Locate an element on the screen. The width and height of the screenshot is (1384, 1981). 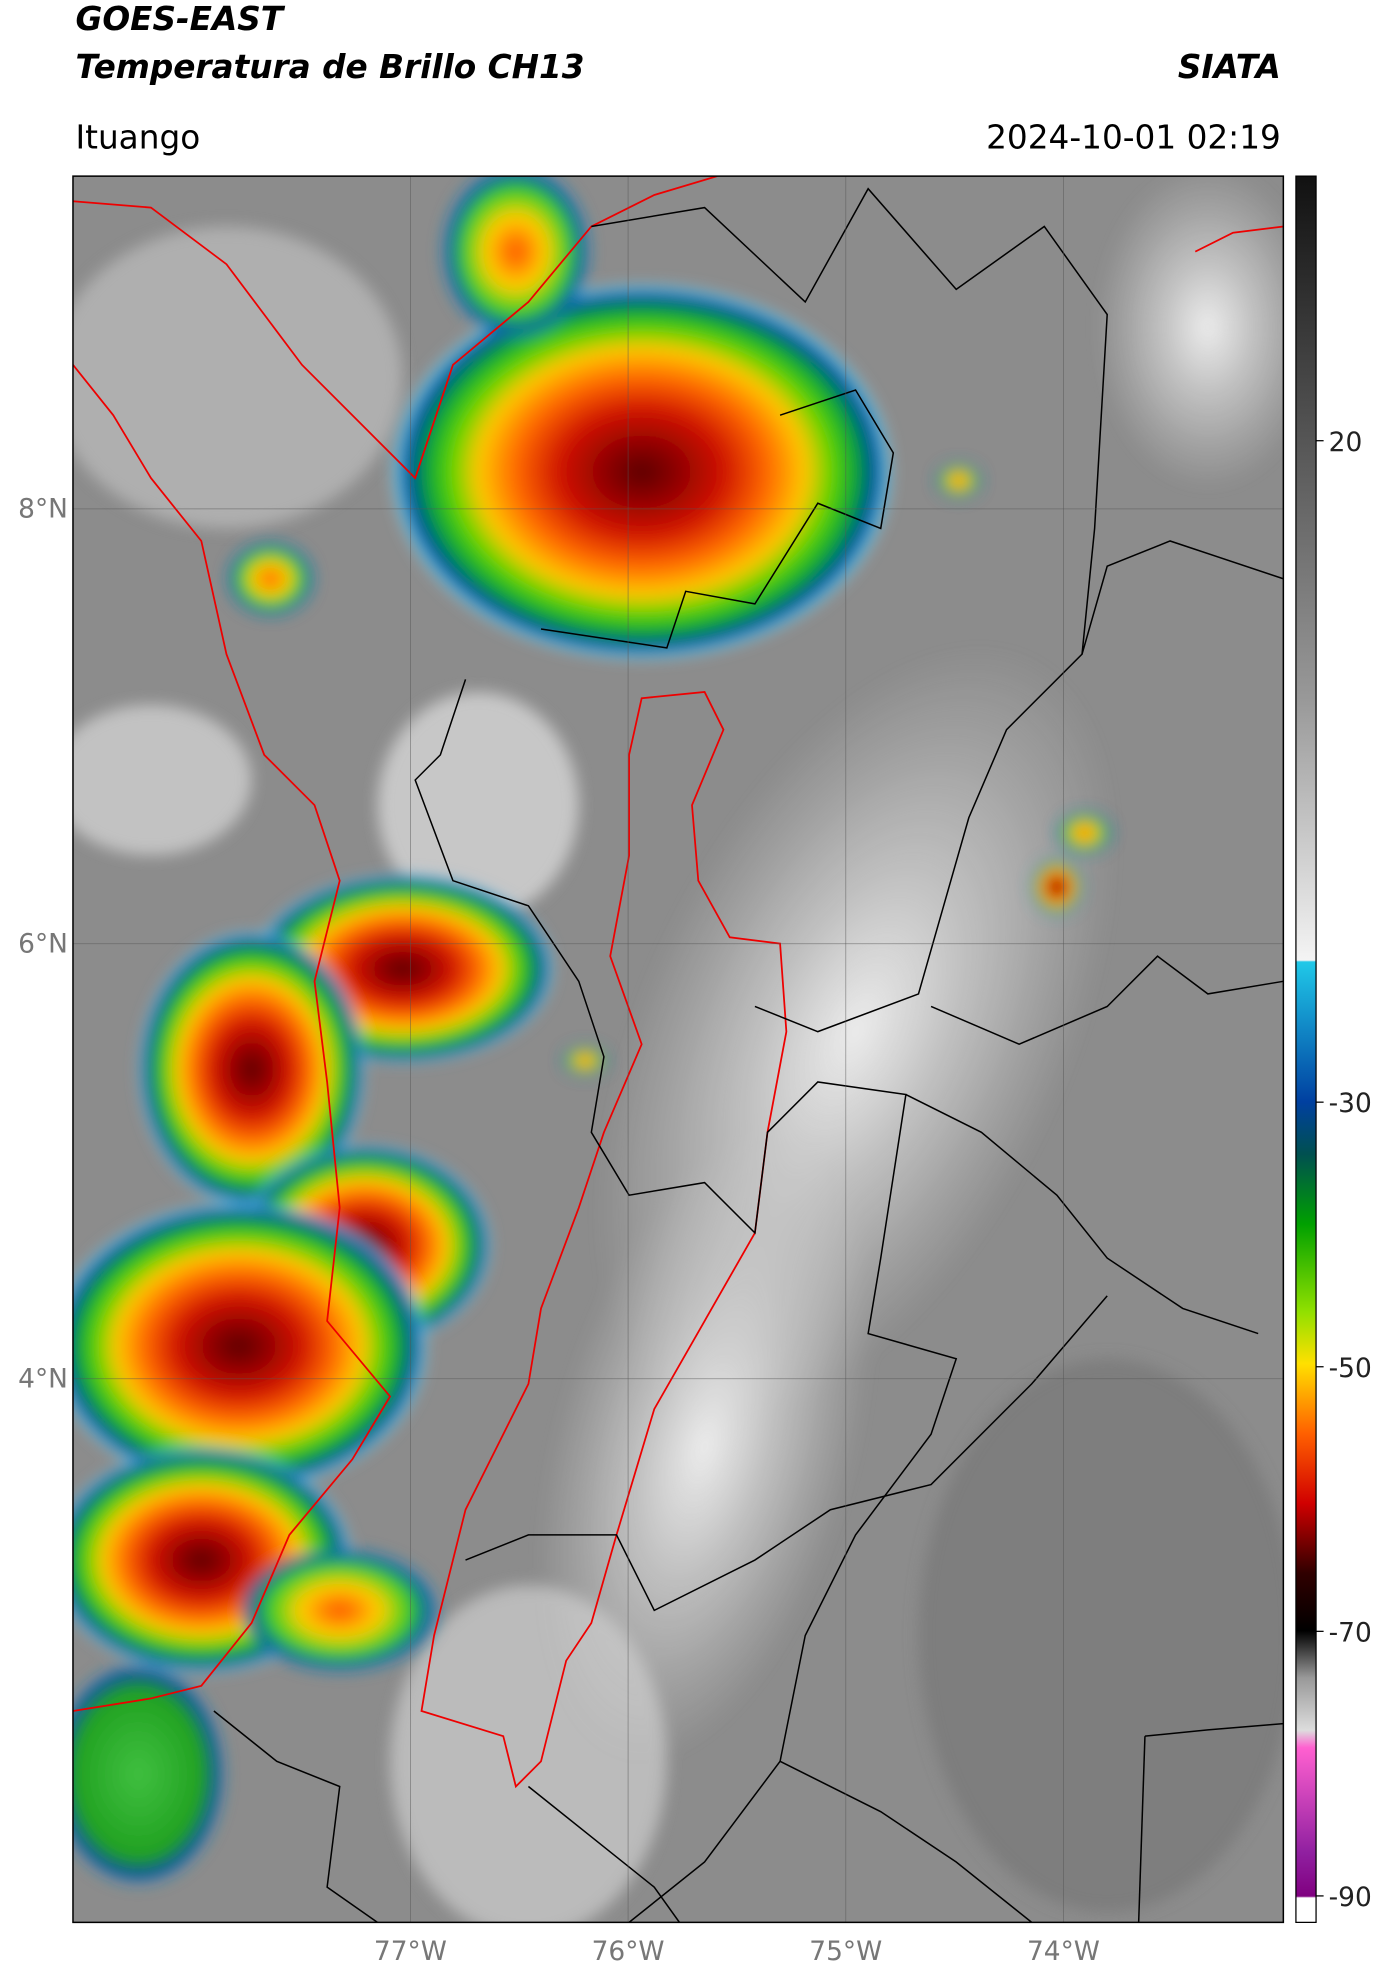
datetime: 2024-10-01 02:19 is located at coordinates (1133, 137).